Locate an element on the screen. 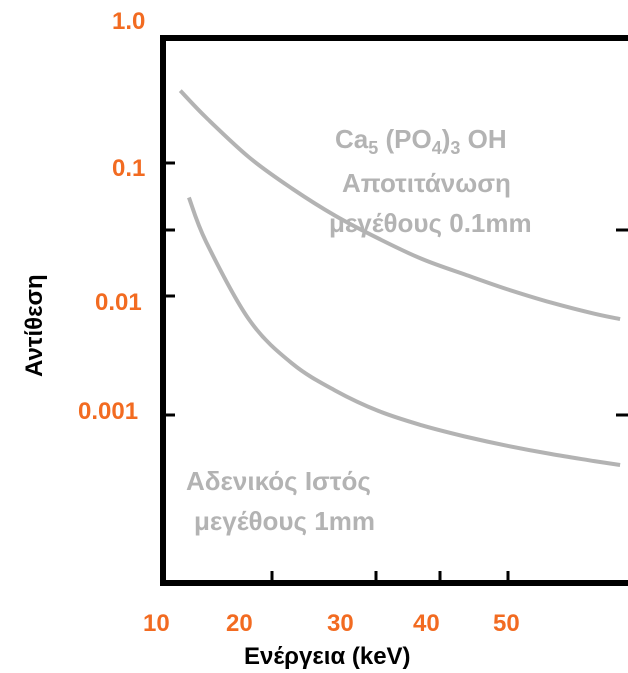 The image size is (628, 673). xtick-label-20: 20 is located at coordinates (239, 623).